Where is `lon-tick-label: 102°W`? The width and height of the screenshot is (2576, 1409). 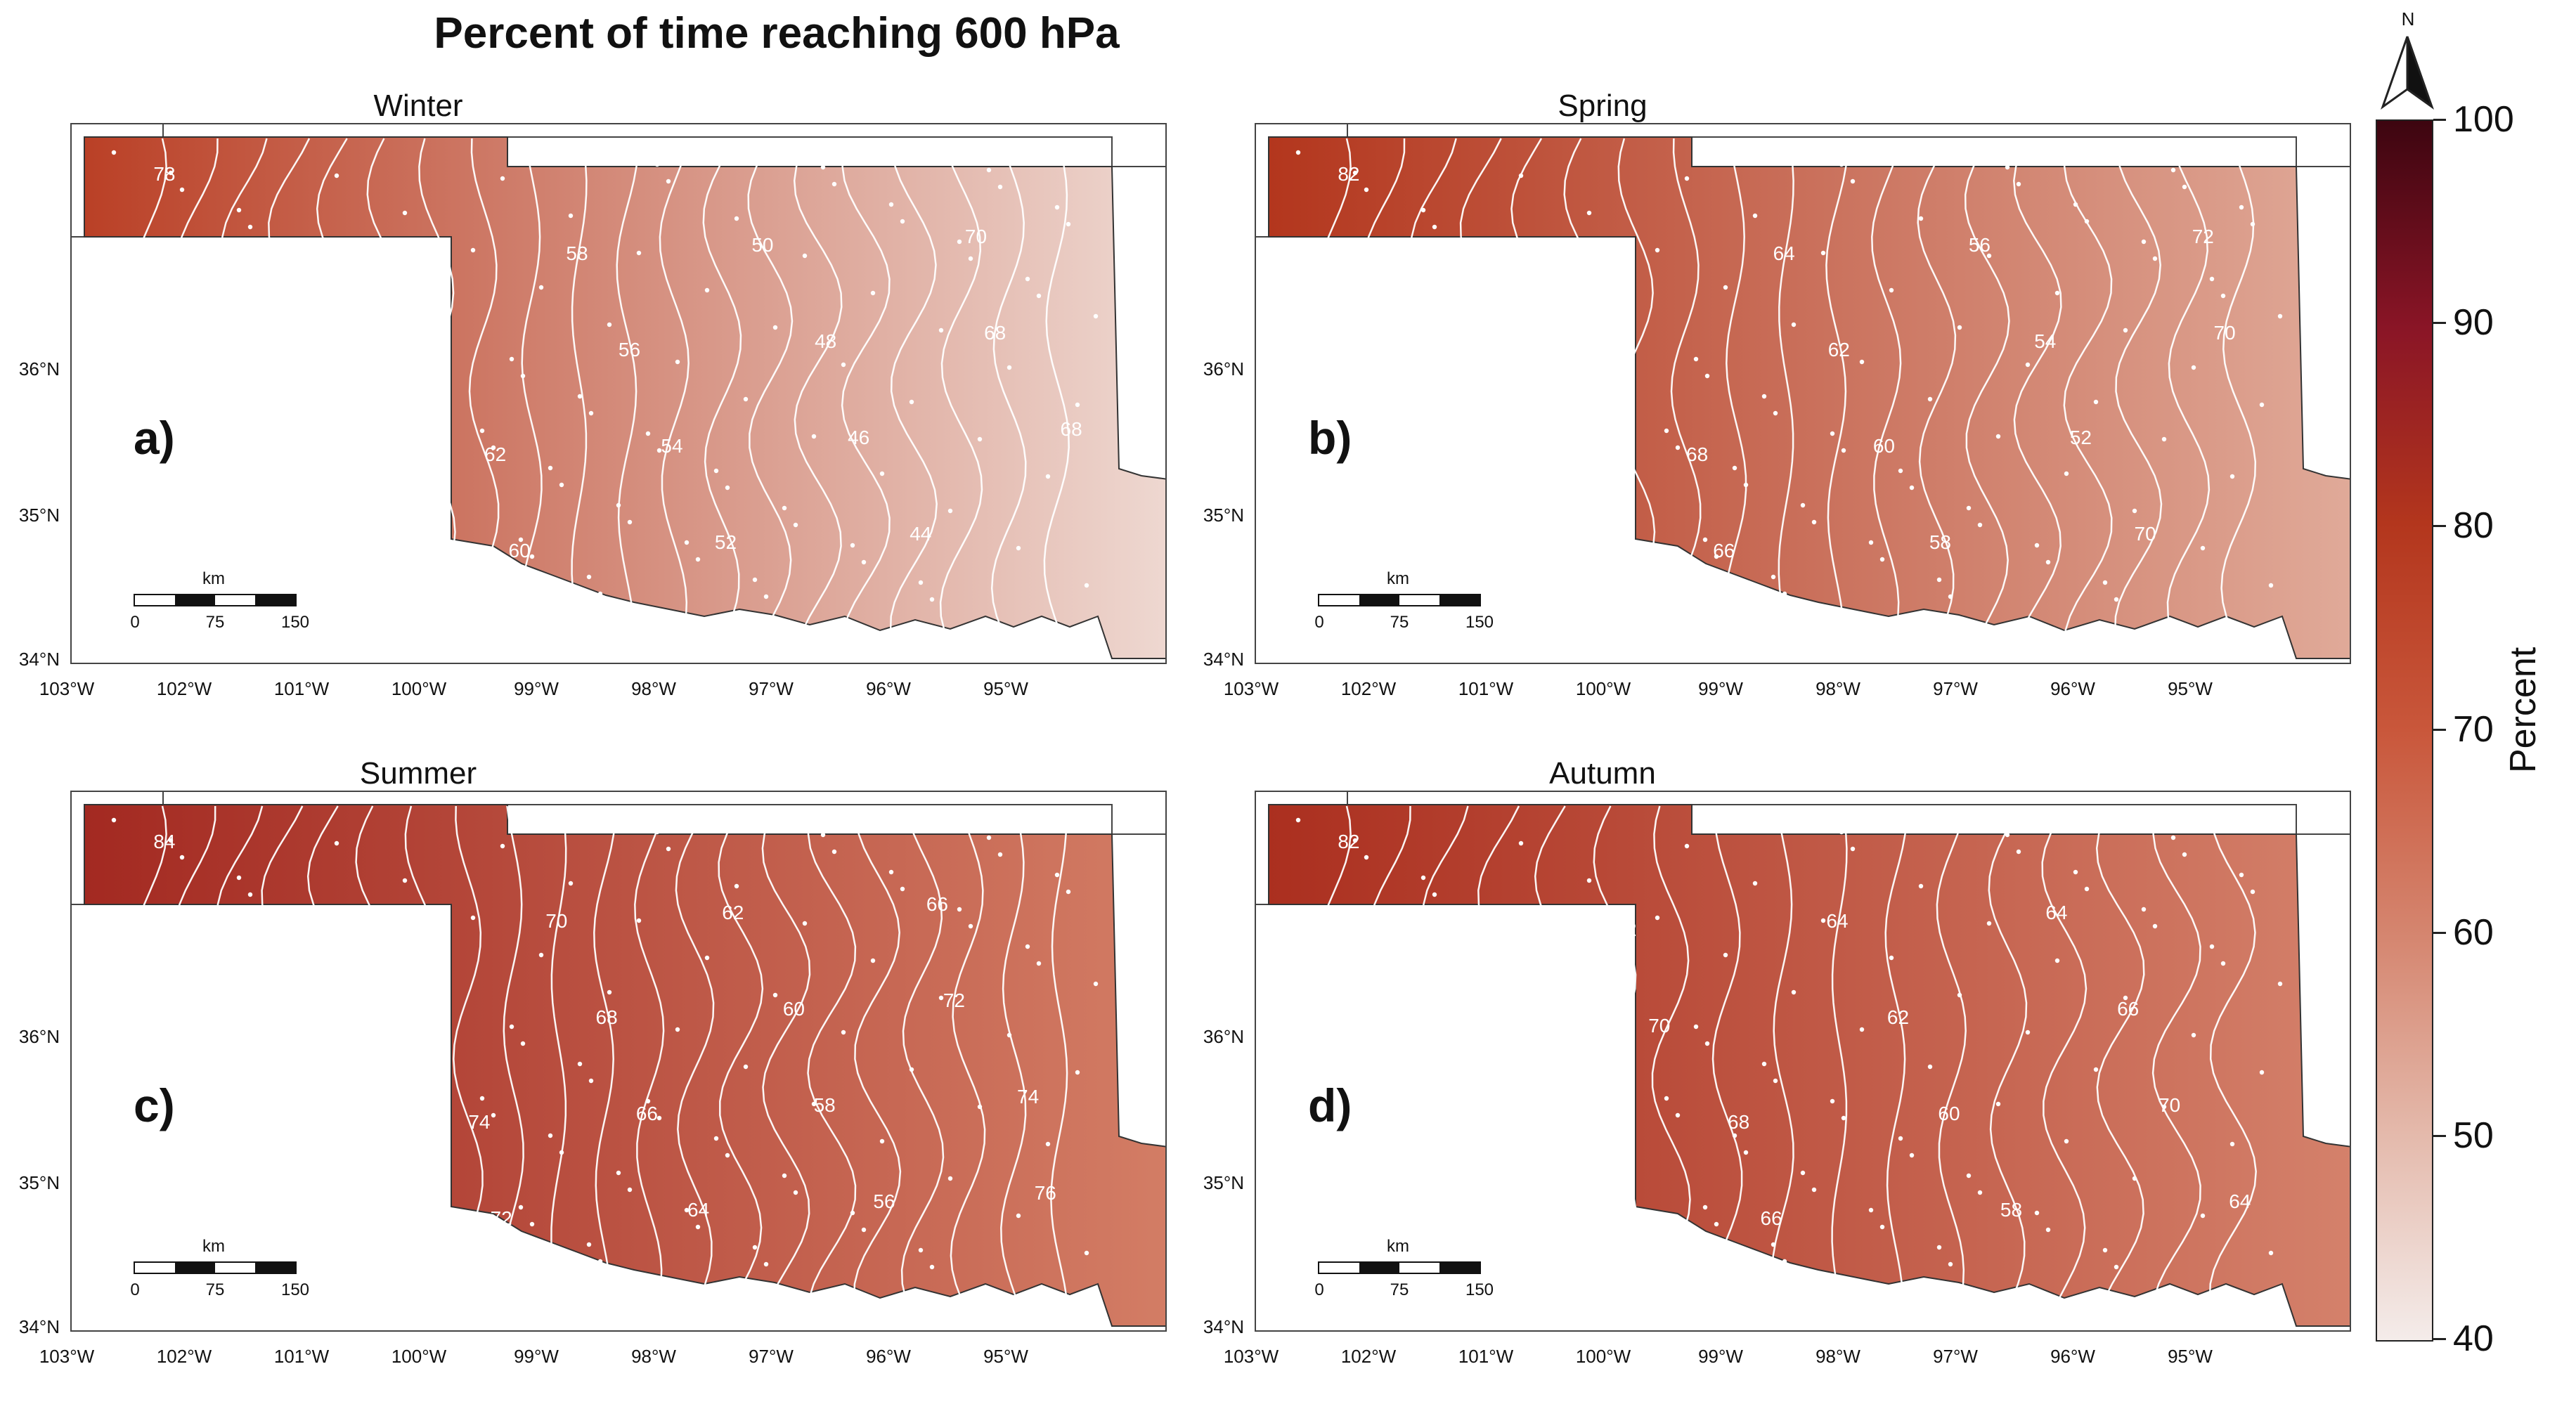
lon-tick-label: 102°W is located at coordinates (184, 1356).